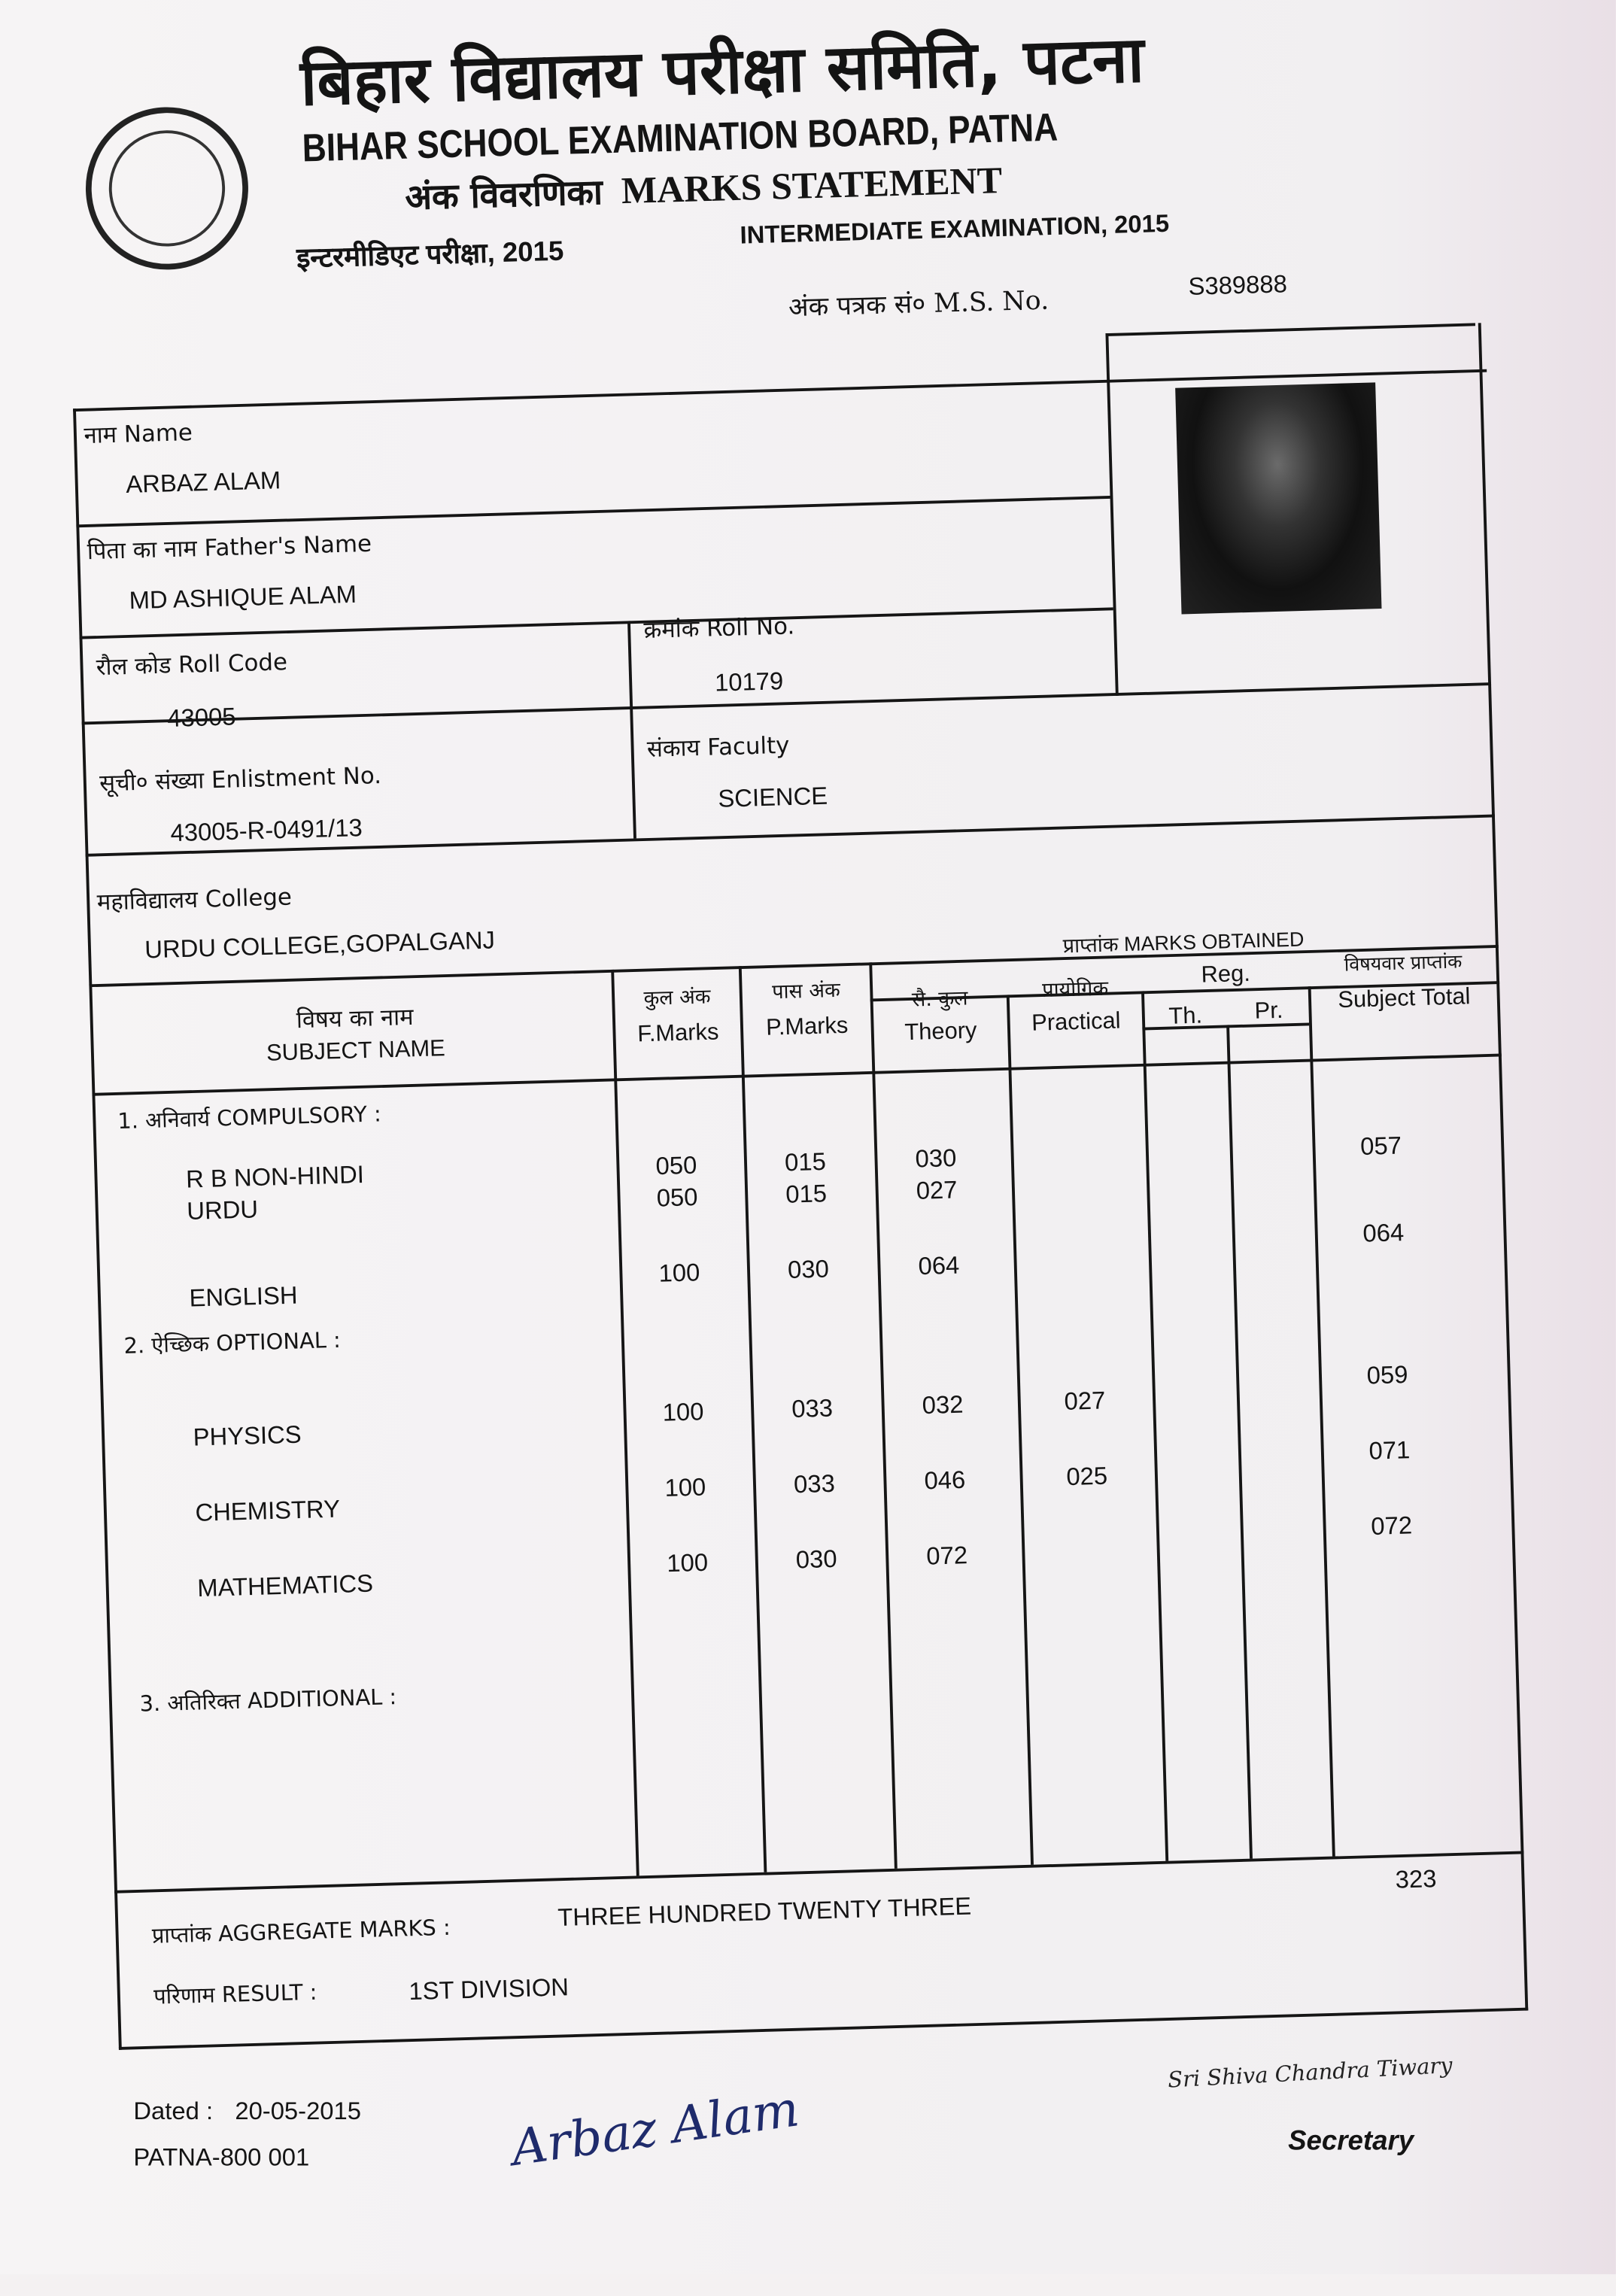  What do you see at coordinates (1226, 975) in the screenshot?
I see `reg-header: Reg.` at bounding box center [1226, 975].